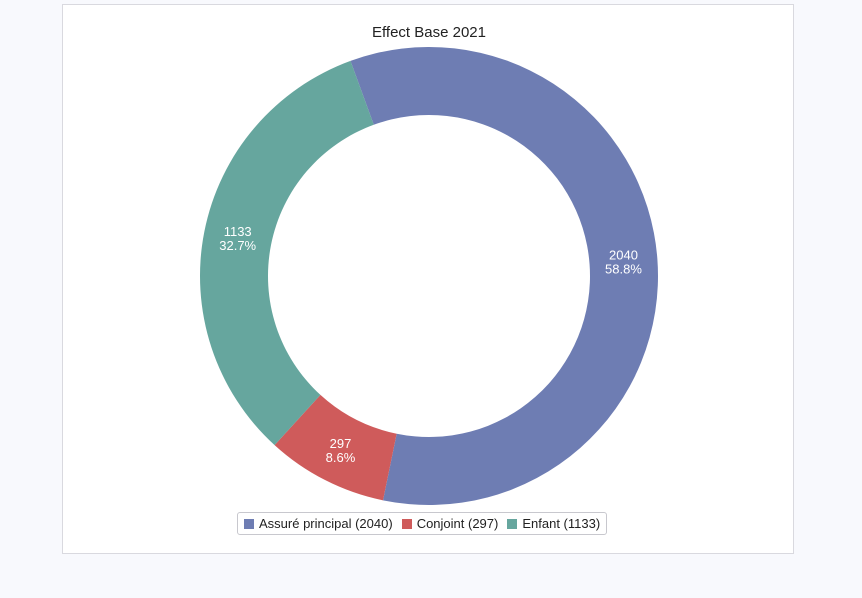  I want to click on slice-percent-assure-principal: 58.8%, so click(623, 269).